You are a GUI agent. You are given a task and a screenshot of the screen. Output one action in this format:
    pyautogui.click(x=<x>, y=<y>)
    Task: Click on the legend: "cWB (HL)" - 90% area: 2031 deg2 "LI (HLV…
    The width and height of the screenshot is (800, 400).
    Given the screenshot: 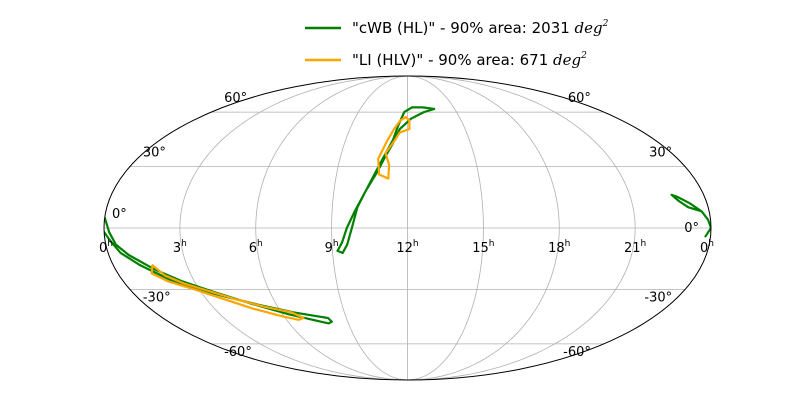 What is the action you would take?
    pyautogui.click(x=457, y=44)
    